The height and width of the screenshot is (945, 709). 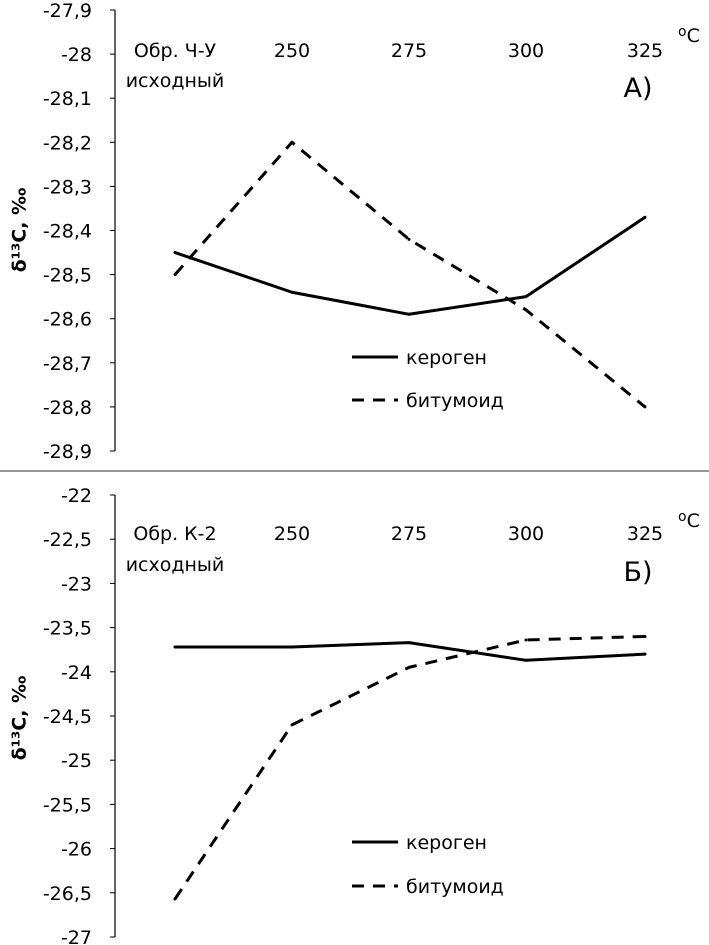 What do you see at coordinates (67, 540) in the screenshot?
I see `y-tick-label: -22,5` at bounding box center [67, 540].